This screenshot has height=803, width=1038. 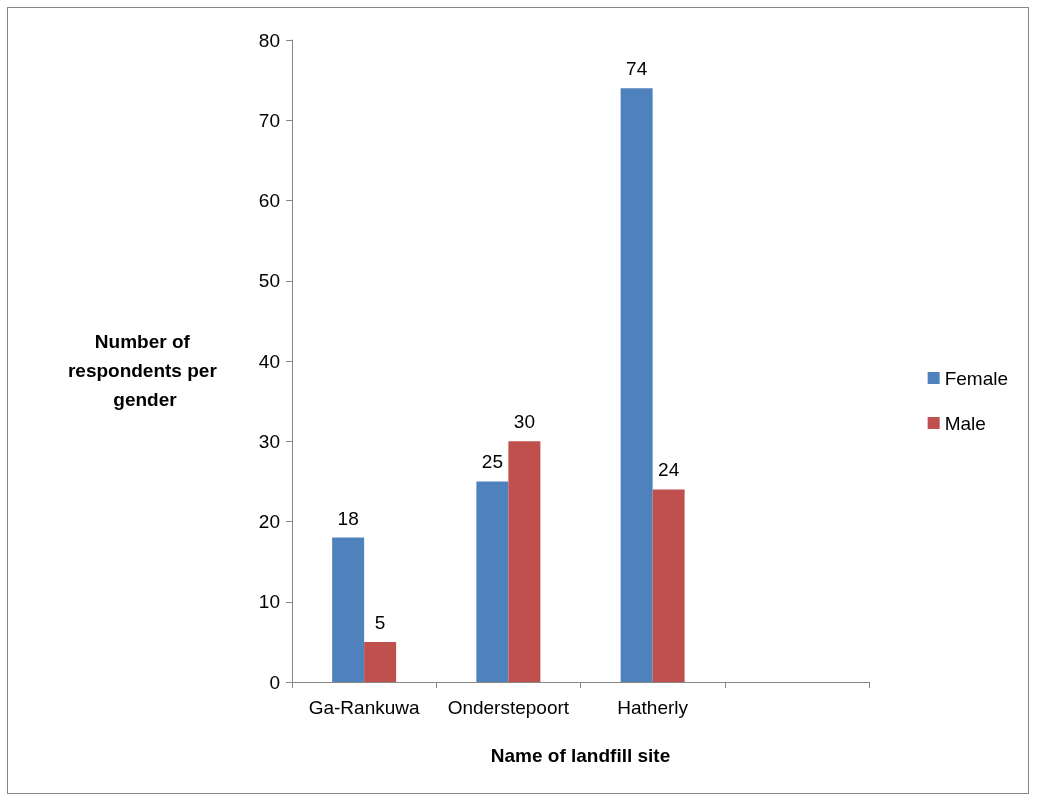 What do you see at coordinates (269, 441) in the screenshot?
I see `y-tick-label: 30` at bounding box center [269, 441].